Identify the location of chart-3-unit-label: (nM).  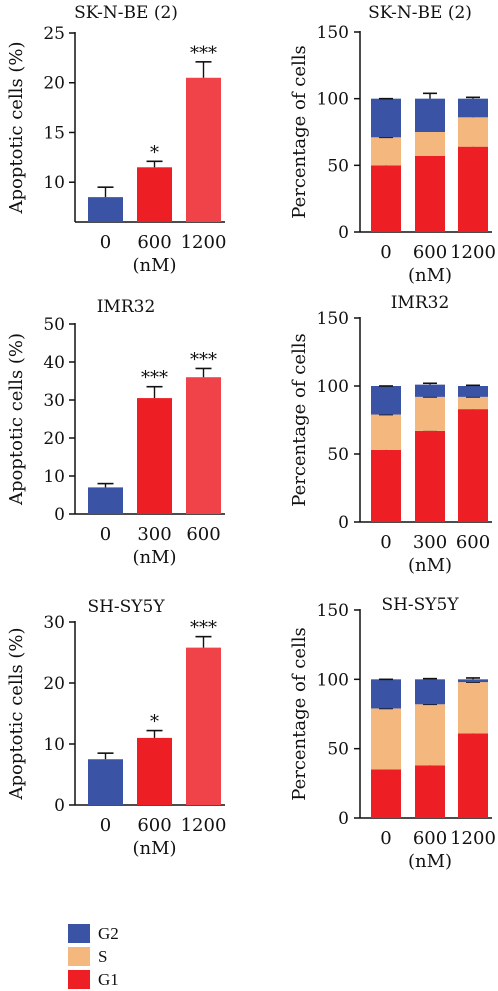
(154, 557).